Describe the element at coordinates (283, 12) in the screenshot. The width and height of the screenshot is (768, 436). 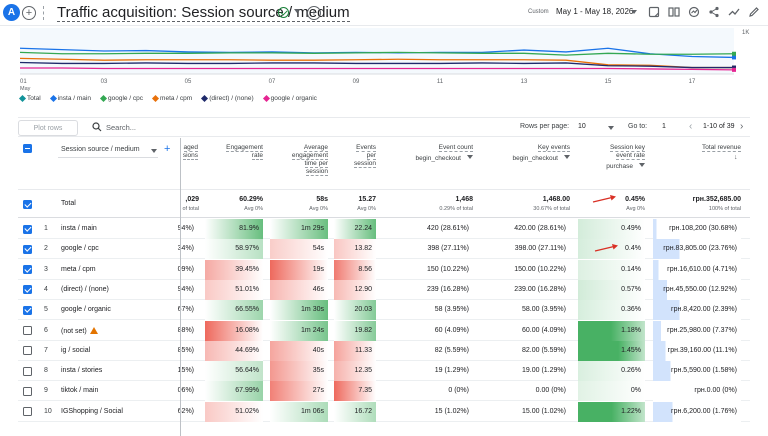
I see `check-circle-icon` at that location.